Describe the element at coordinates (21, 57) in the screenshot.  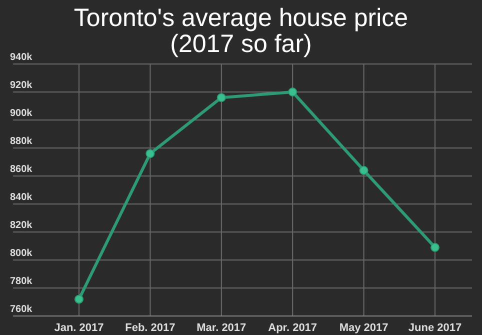
I see `y-tick-label: 940k` at that location.